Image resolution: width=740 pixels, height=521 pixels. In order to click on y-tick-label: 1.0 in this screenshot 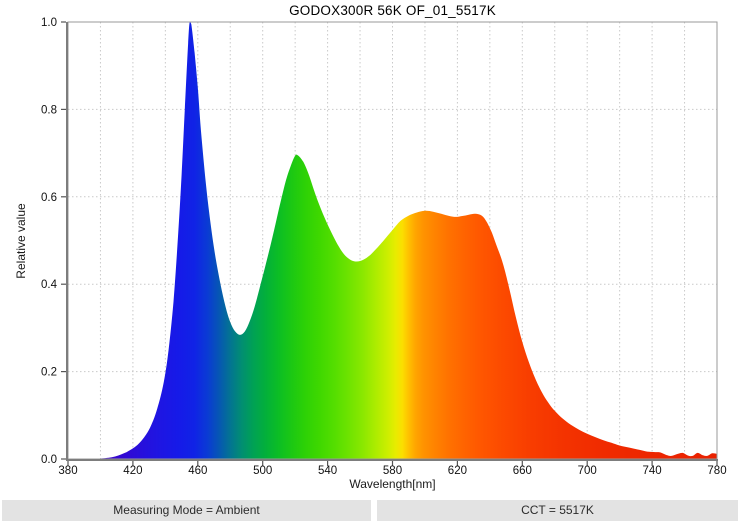, I will do `click(49, 23)`.